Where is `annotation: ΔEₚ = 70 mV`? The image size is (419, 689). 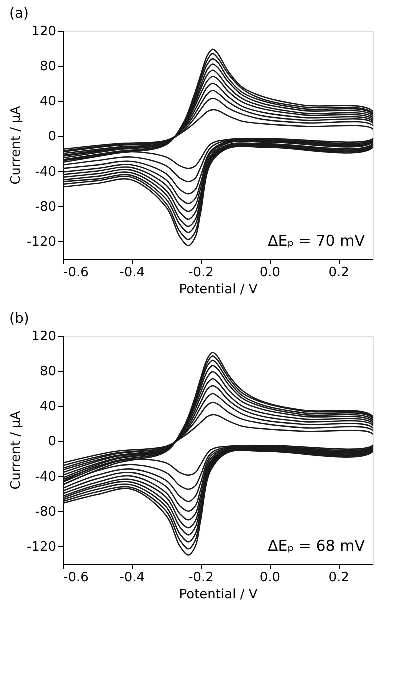 annotation: ΔEₚ = 70 mV is located at coordinates (317, 241).